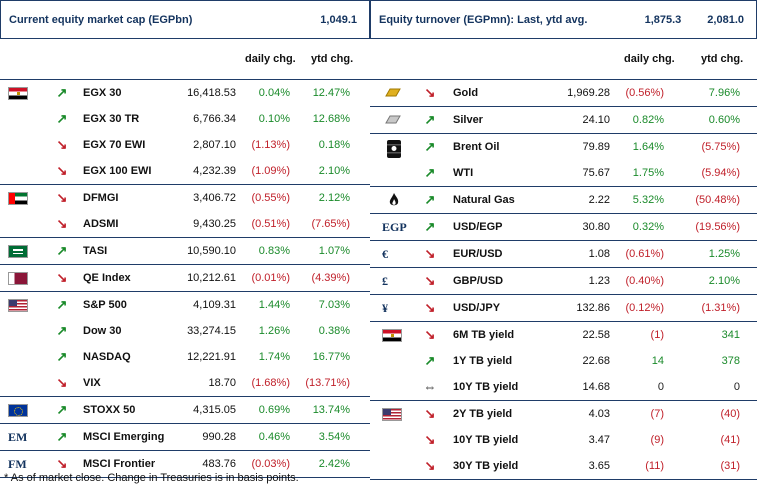  What do you see at coordinates (596, 173) in the screenshot?
I see `last-value: 75.67` at bounding box center [596, 173].